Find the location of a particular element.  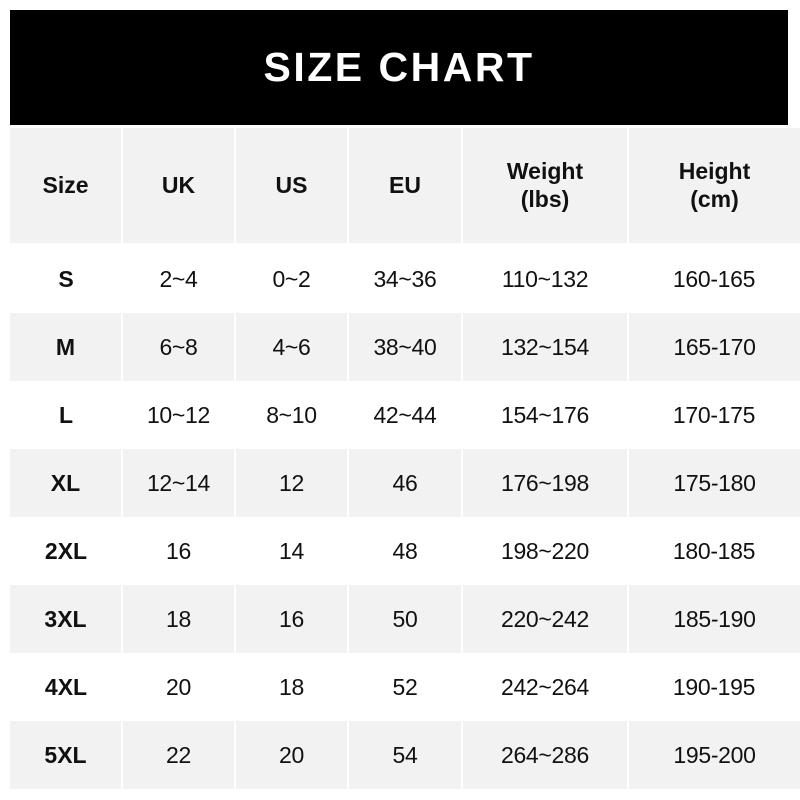

table-header: Size UK US EU Weight (lbs) Height (cm) is located at coordinates (405, 186).